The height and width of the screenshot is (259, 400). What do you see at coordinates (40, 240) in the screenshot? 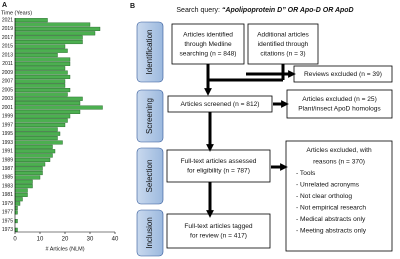
I see `x-tick-label: 10` at bounding box center [40, 240].